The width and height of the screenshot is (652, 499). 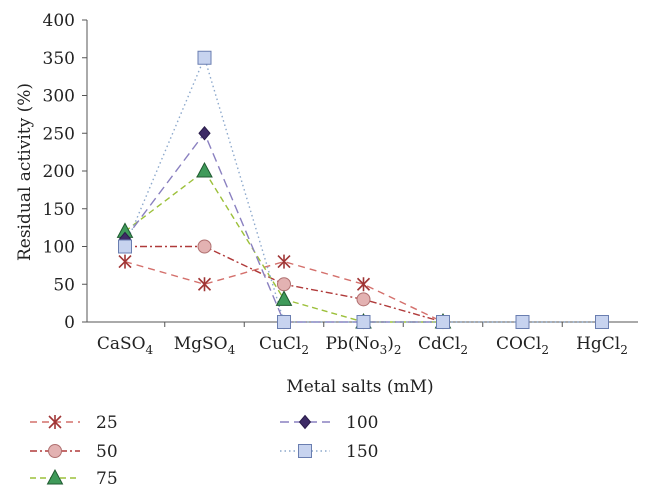 What do you see at coordinates (59, 21) in the screenshot?
I see `y-tick-label: 400` at bounding box center [59, 21].